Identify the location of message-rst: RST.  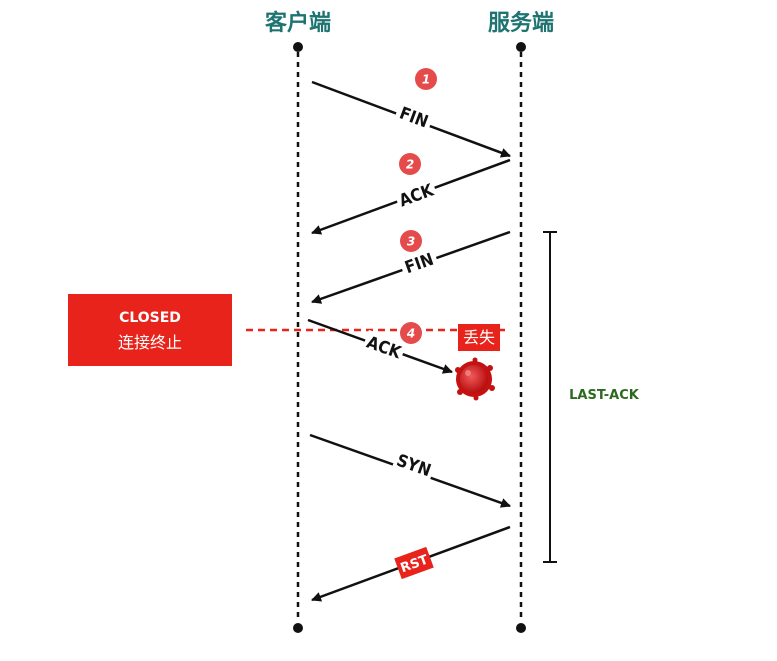
(411, 563).